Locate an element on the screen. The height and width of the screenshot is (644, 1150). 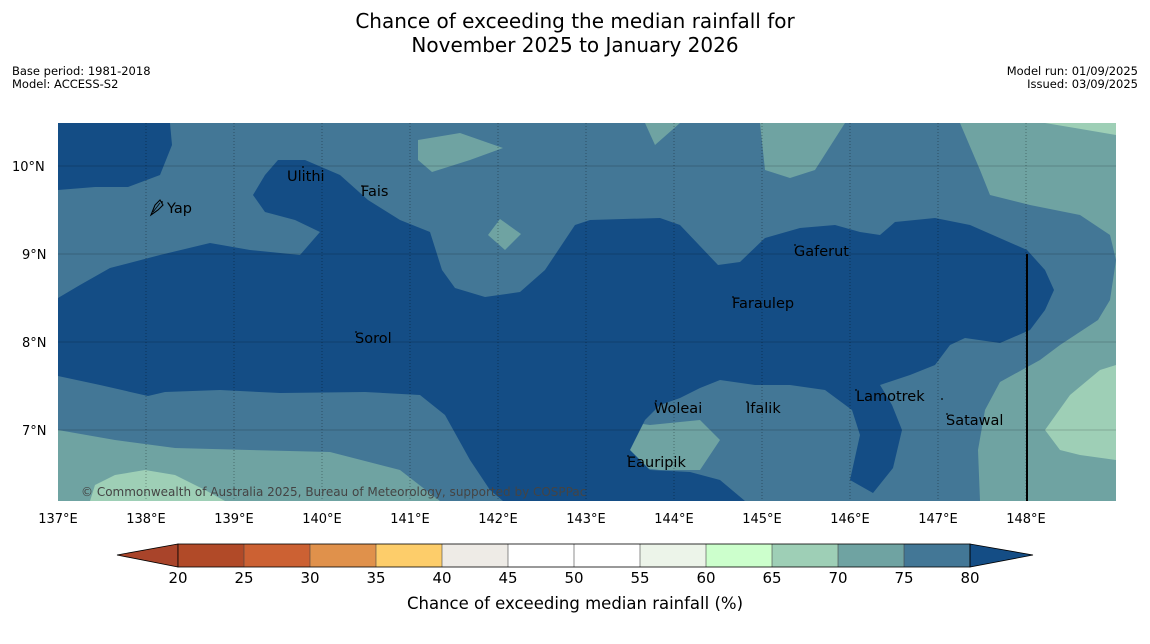
label-fais: Fais is located at coordinates (374, 192).